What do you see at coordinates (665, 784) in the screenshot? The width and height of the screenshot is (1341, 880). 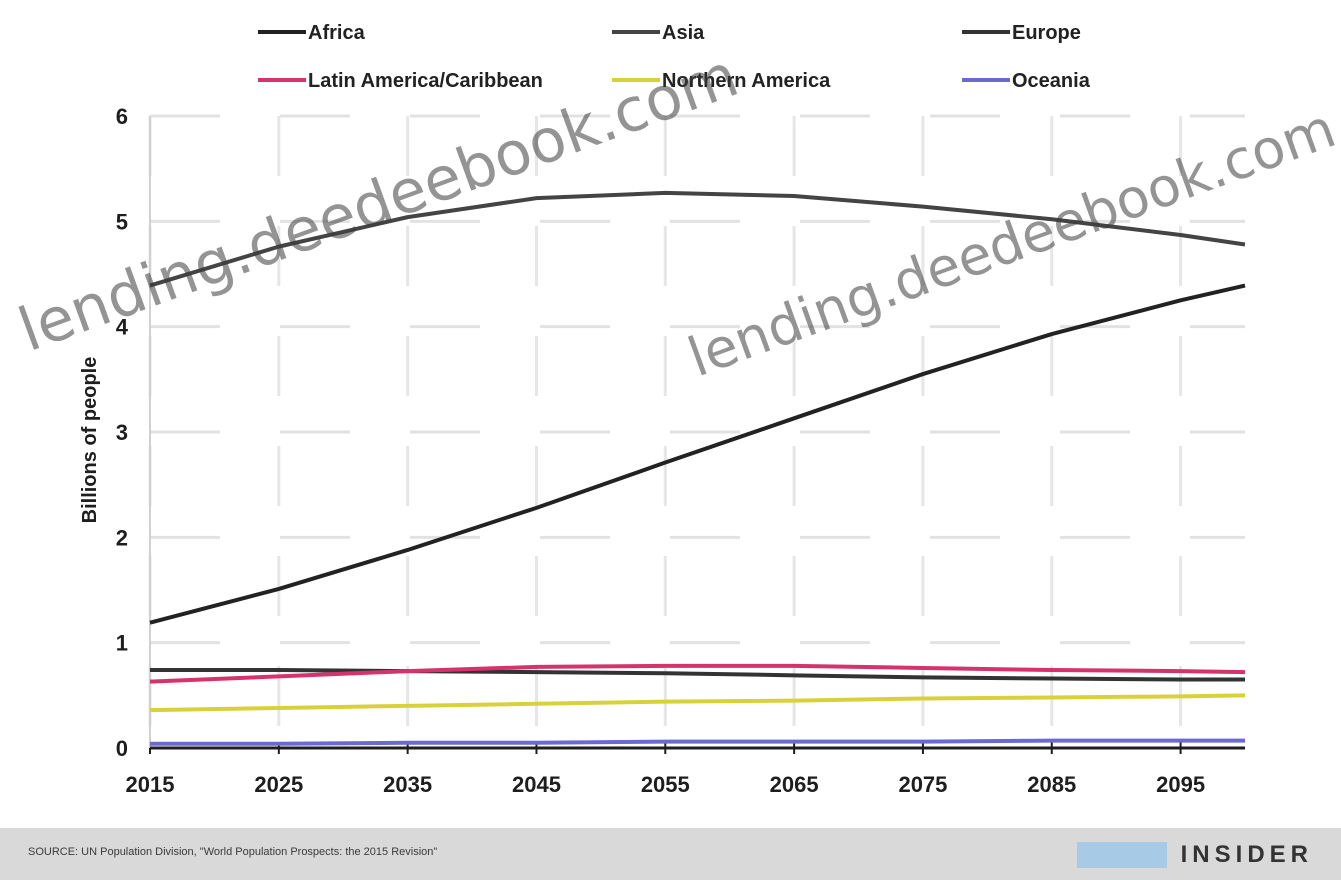 I see `x-tick-label: 2055` at bounding box center [665, 784].